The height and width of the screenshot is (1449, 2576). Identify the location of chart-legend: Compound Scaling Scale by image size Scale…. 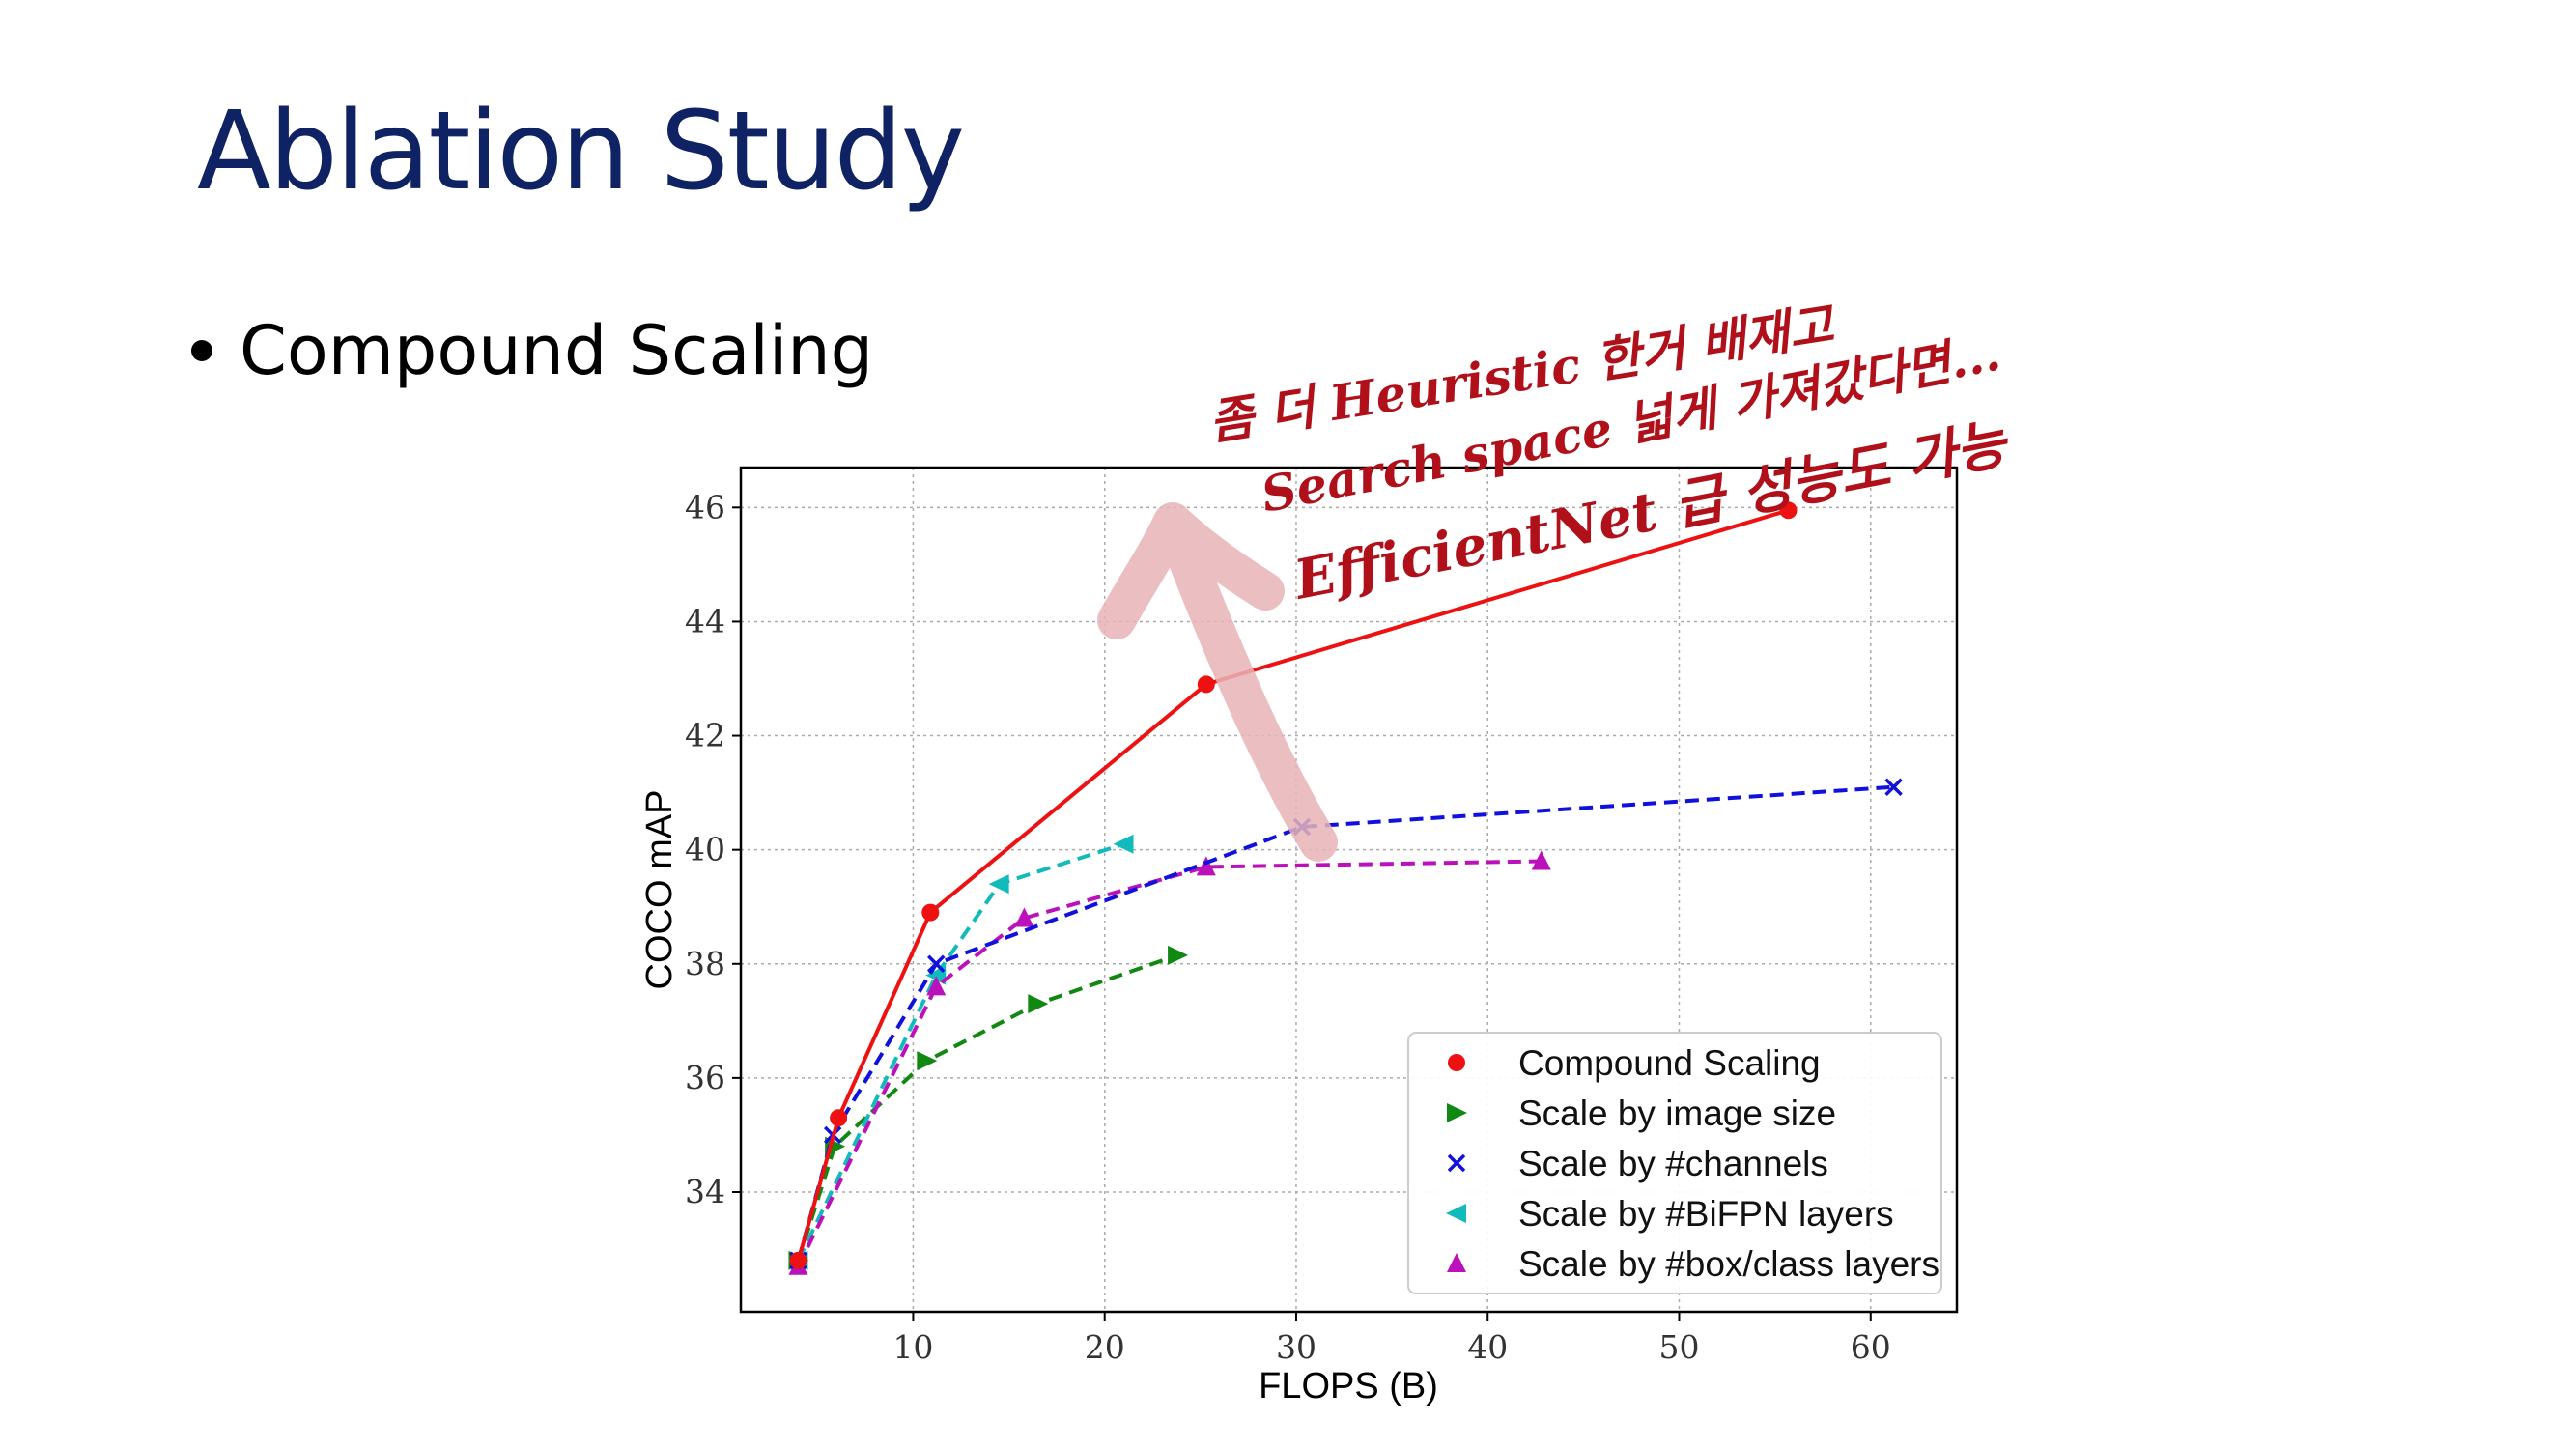
(1674, 1163).